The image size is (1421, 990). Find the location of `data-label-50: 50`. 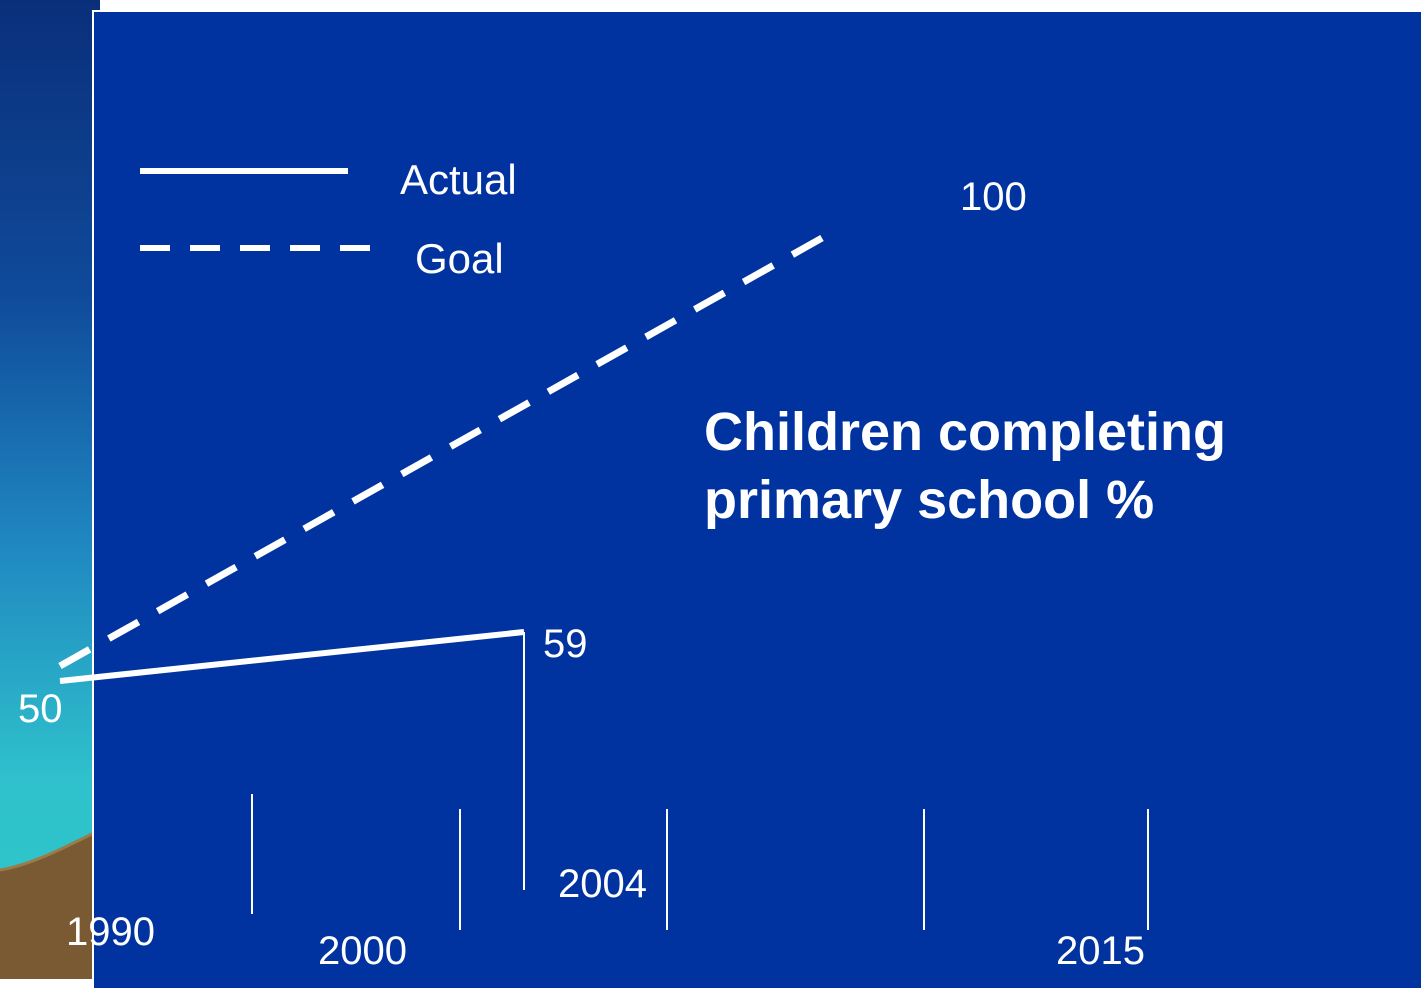

data-label-50: 50 is located at coordinates (40, 709).